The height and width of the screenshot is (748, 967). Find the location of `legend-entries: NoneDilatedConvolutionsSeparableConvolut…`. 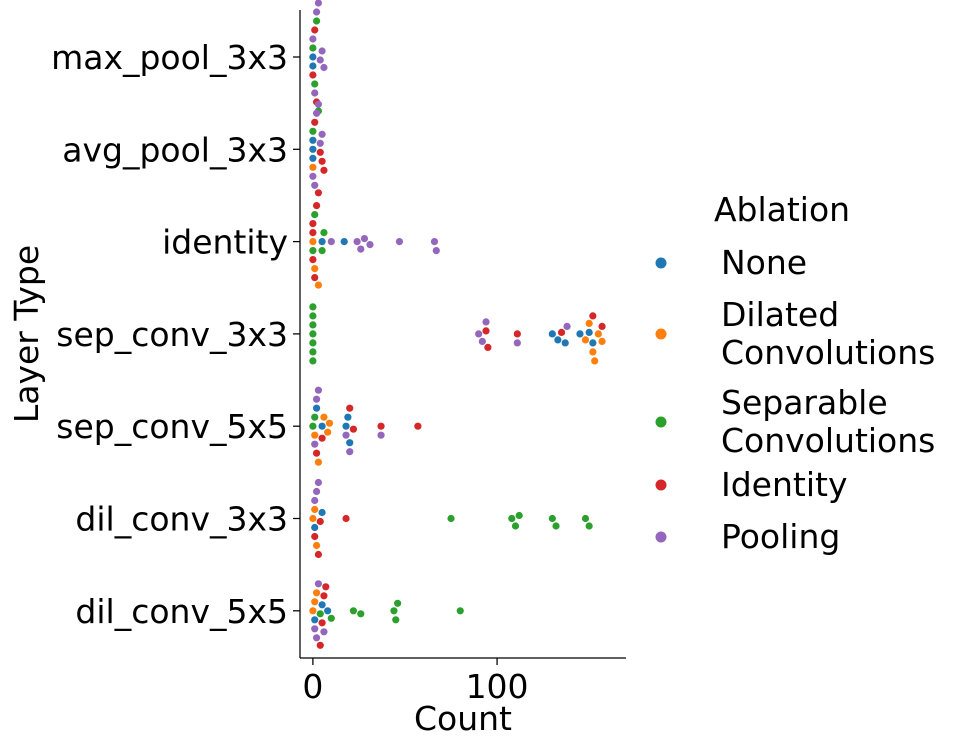

legend-entries: NoneDilatedConvolutionsSeparableConvolut… is located at coordinates (795, 399).